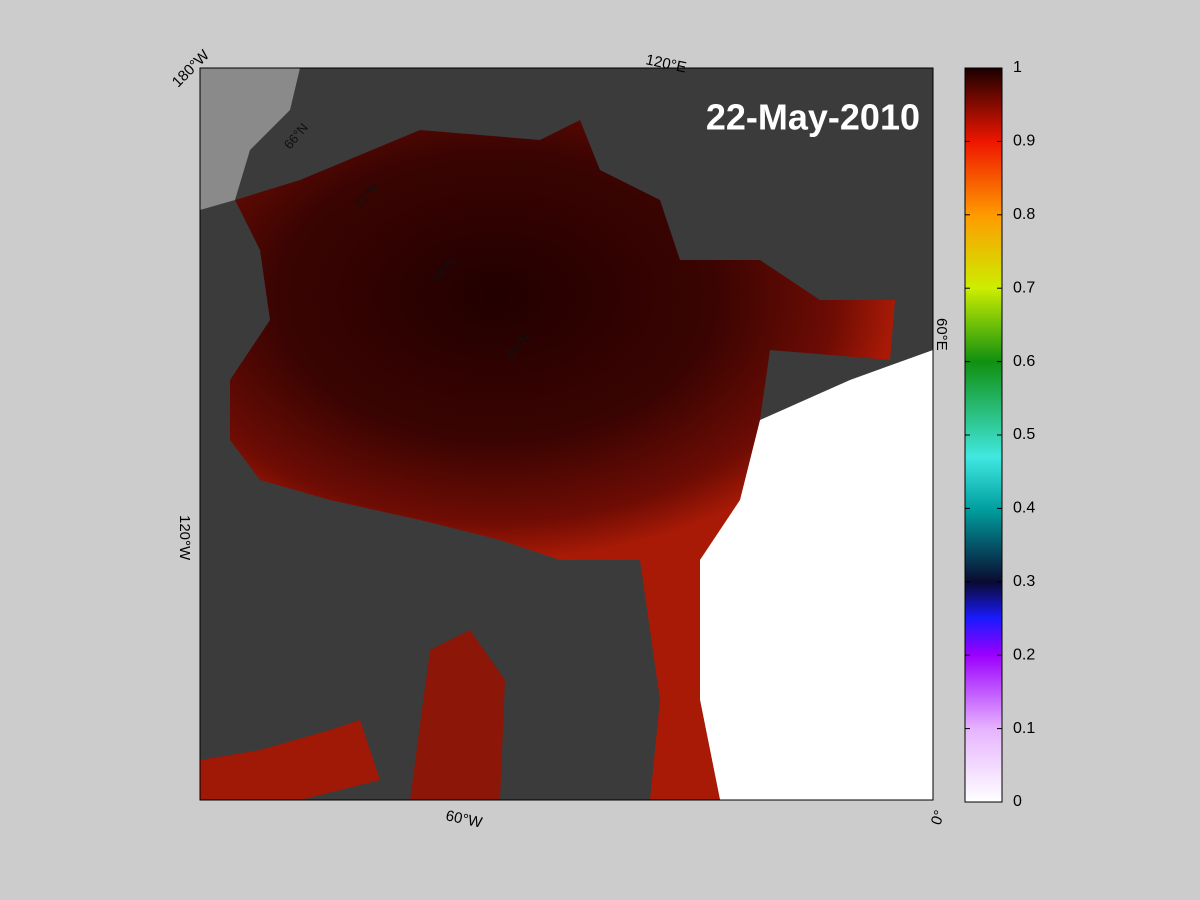 The height and width of the screenshot is (900, 1200). Describe the element at coordinates (983, 435) in the screenshot. I see `colorbar` at that location.